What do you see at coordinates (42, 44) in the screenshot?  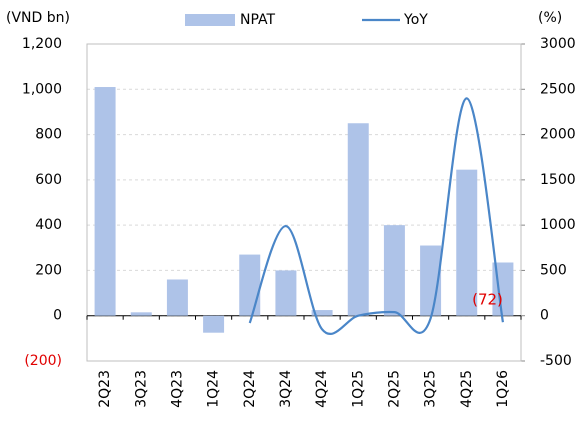 I see `y-tick-label: 1,200` at bounding box center [42, 44].